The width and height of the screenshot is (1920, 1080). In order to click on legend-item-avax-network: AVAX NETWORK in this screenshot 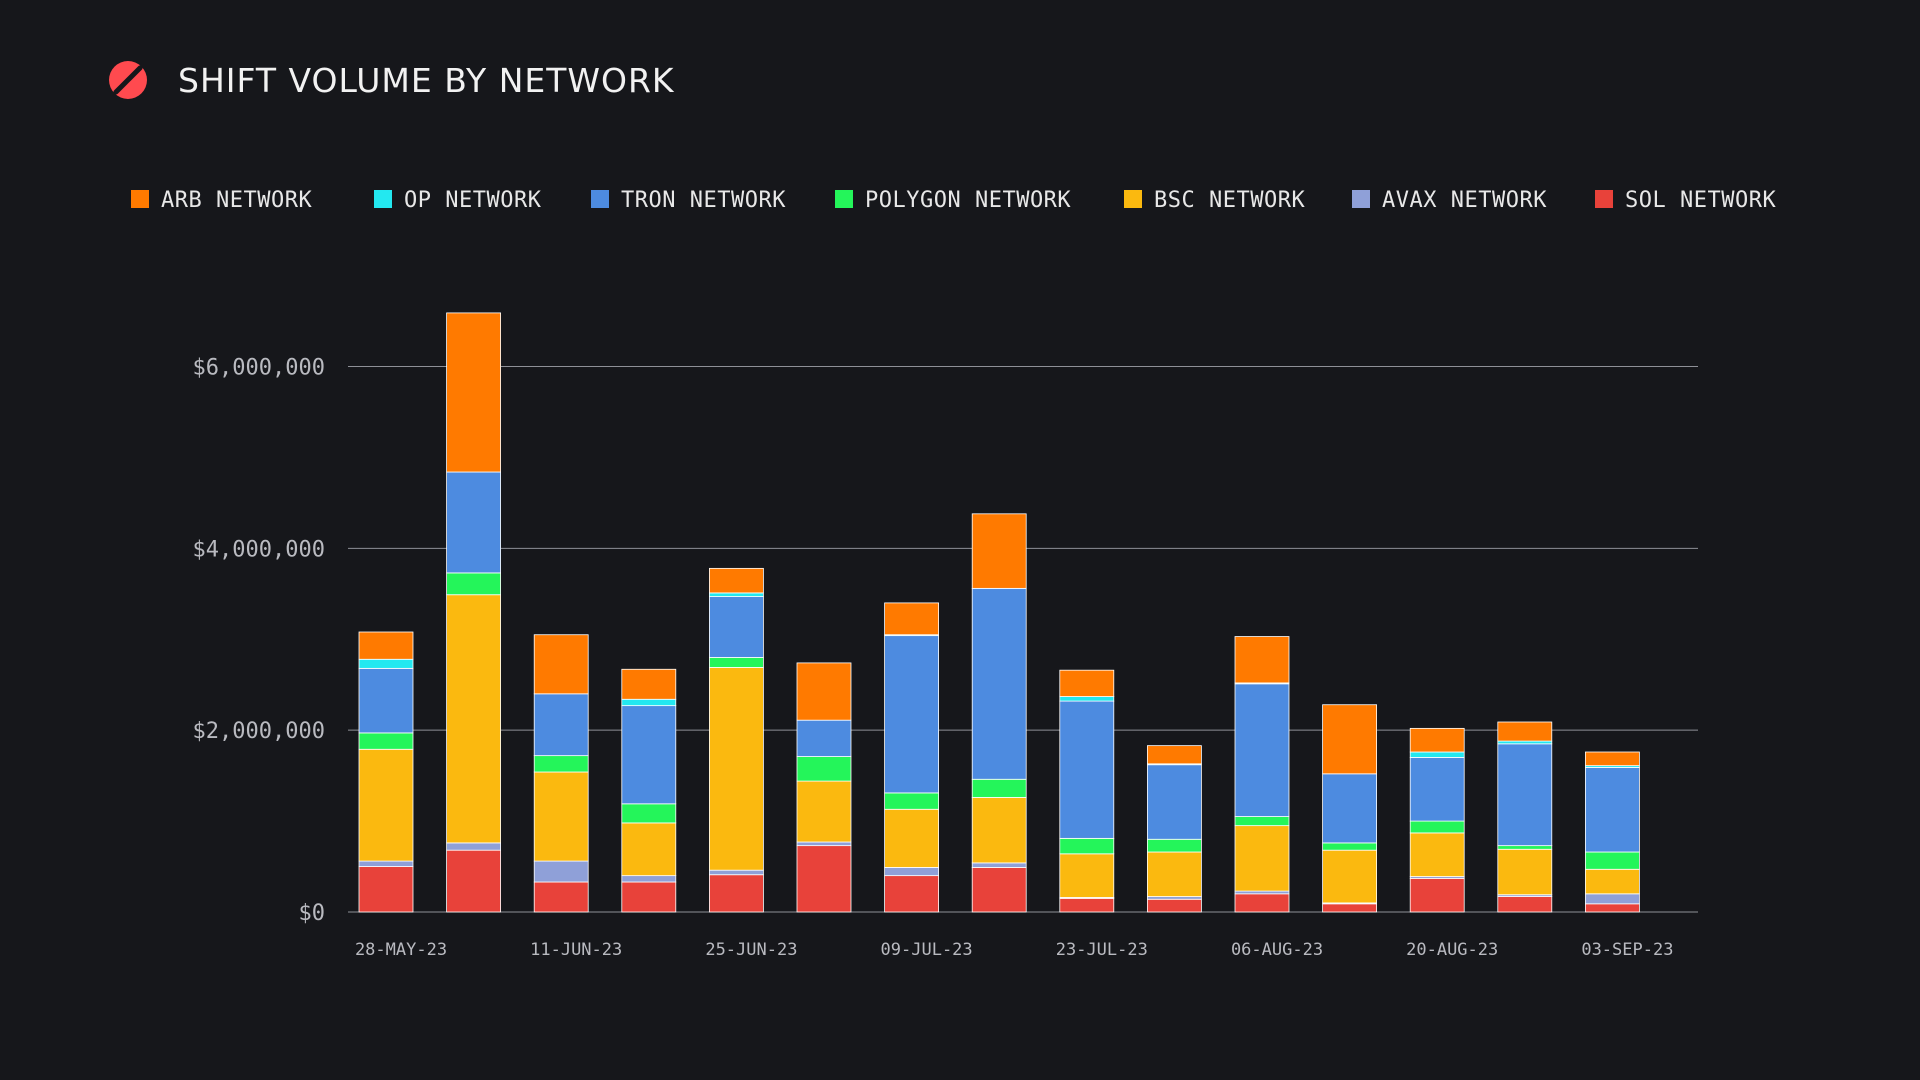, I will do `click(1449, 200)`.